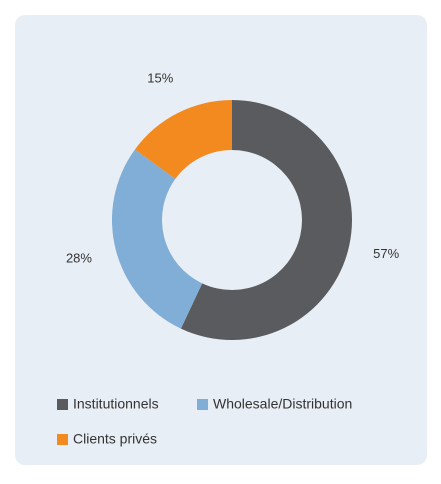 The height and width of the screenshot is (484, 441). Describe the element at coordinates (386, 253) in the screenshot. I see `data-label: 57%` at that location.